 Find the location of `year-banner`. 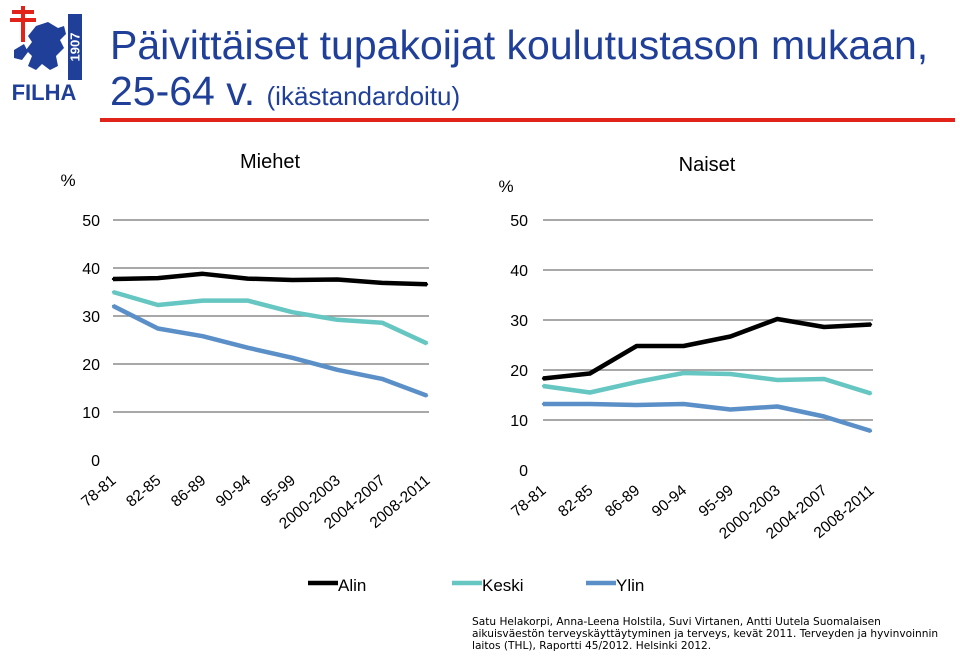

year-banner is located at coordinates (75, 47).